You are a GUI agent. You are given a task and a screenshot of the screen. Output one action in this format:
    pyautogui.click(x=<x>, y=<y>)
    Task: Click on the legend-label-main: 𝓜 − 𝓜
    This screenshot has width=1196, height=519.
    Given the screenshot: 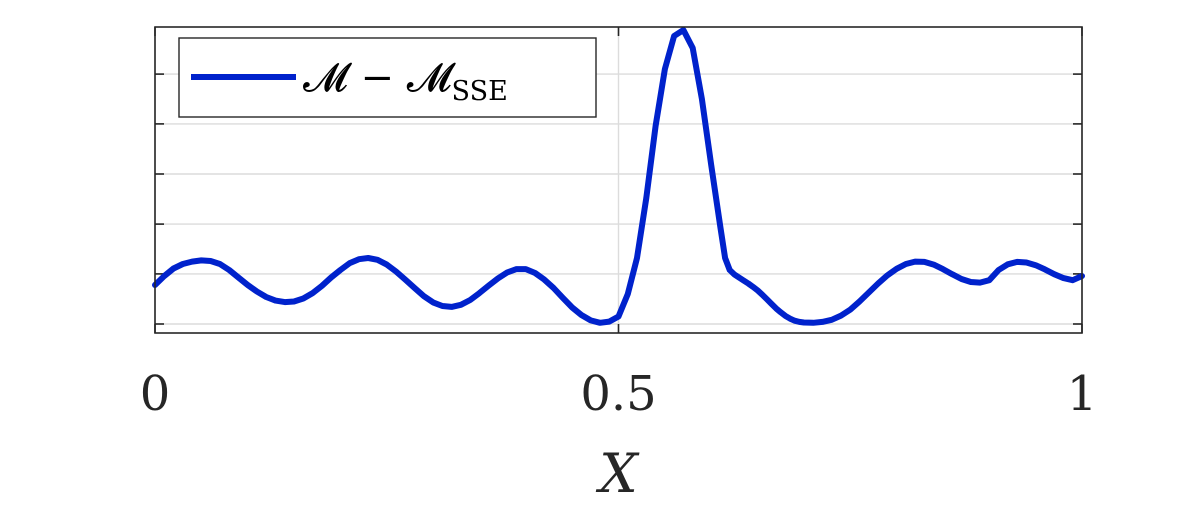 What is the action you would take?
    pyautogui.click(x=379, y=78)
    